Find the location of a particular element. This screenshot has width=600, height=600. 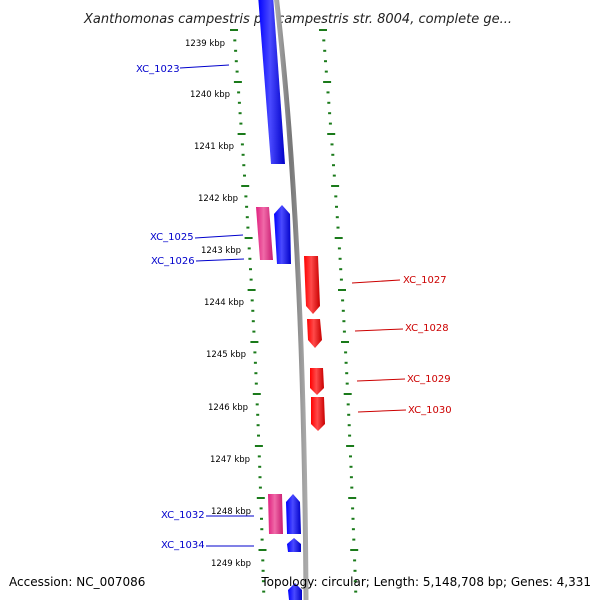

gene-label-XC_1027: XC_1027 is located at coordinates (425, 280).